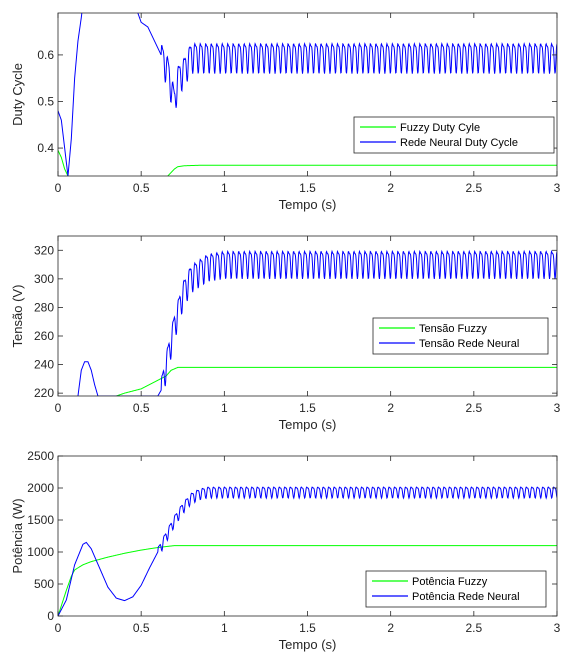 This screenshot has width=561, height=657. Describe the element at coordinates (450, 582) in the screenshot. I see `legend-label: Potência Fuzzy` at that location.